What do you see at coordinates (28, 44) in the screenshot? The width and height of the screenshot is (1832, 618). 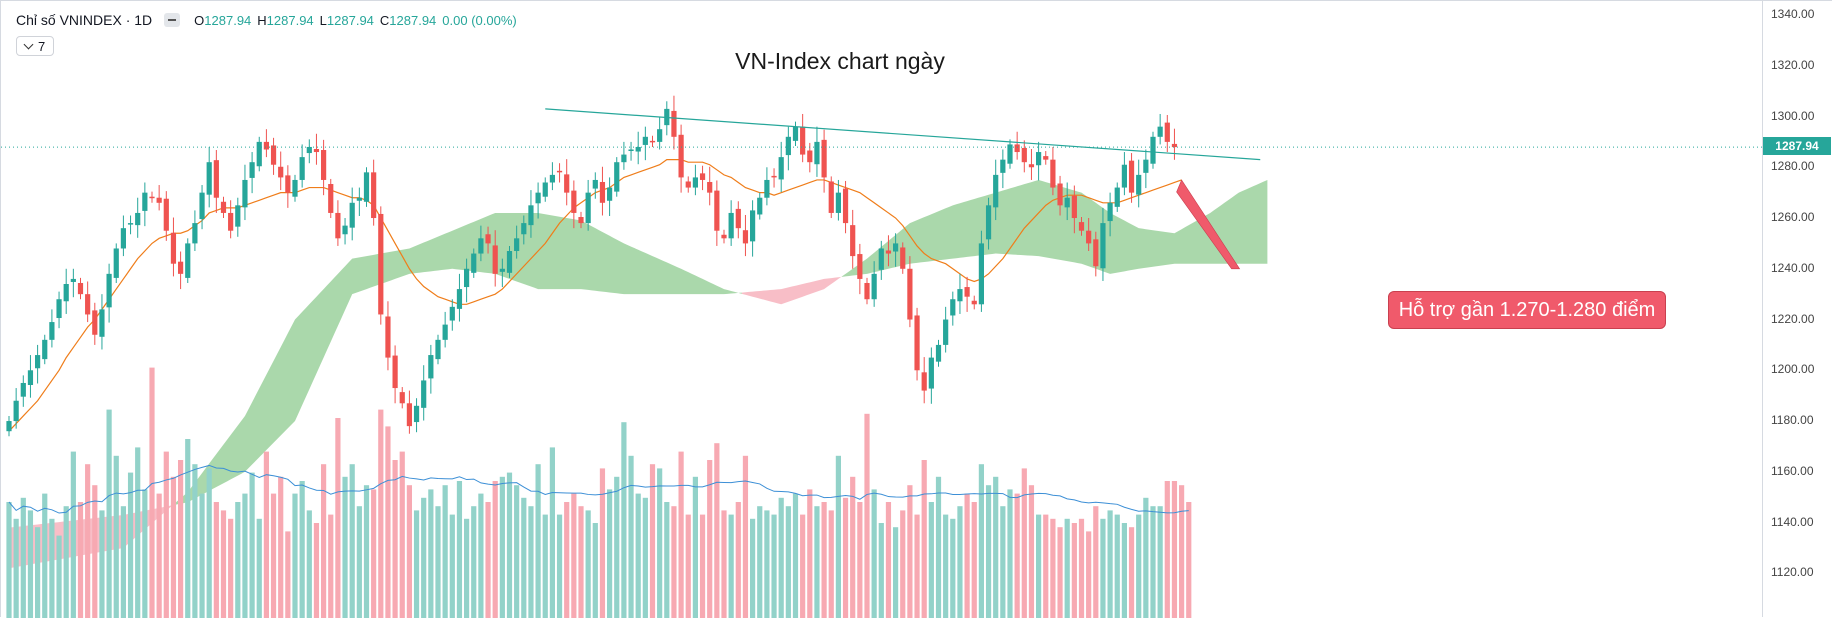 I see `chevron-down-icon` at bounding box center [28, 44].